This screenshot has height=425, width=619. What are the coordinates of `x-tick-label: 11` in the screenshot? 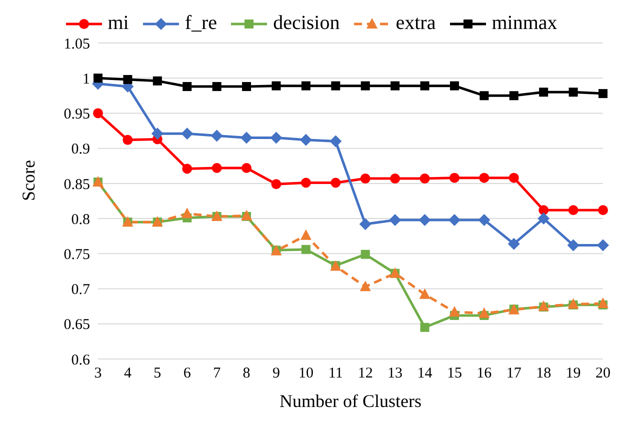 It's located at (335, 374).